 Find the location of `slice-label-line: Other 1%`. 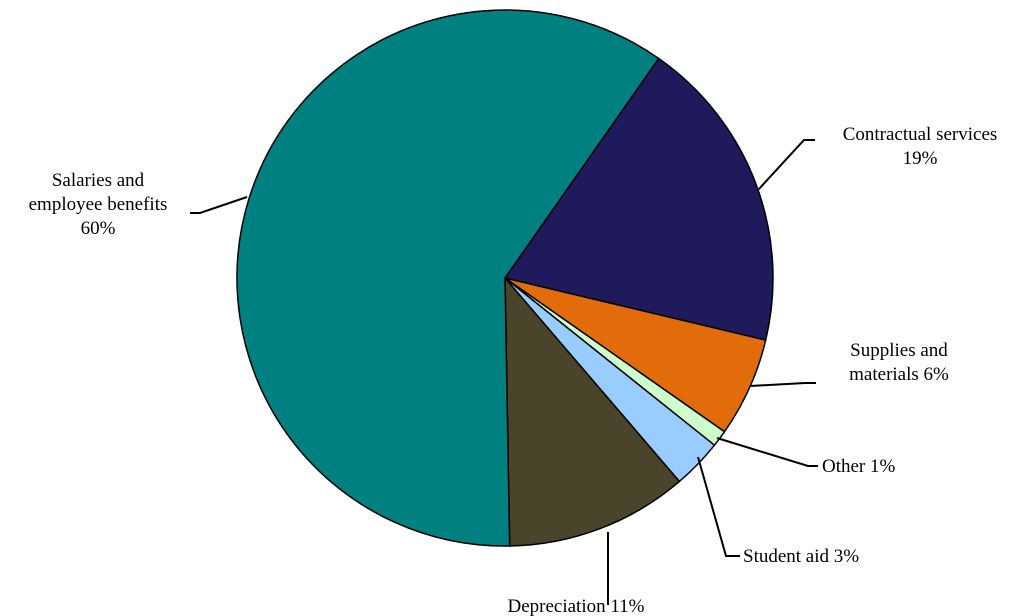

slice-label-line: Other 1% is located at coordinates (859, 466).